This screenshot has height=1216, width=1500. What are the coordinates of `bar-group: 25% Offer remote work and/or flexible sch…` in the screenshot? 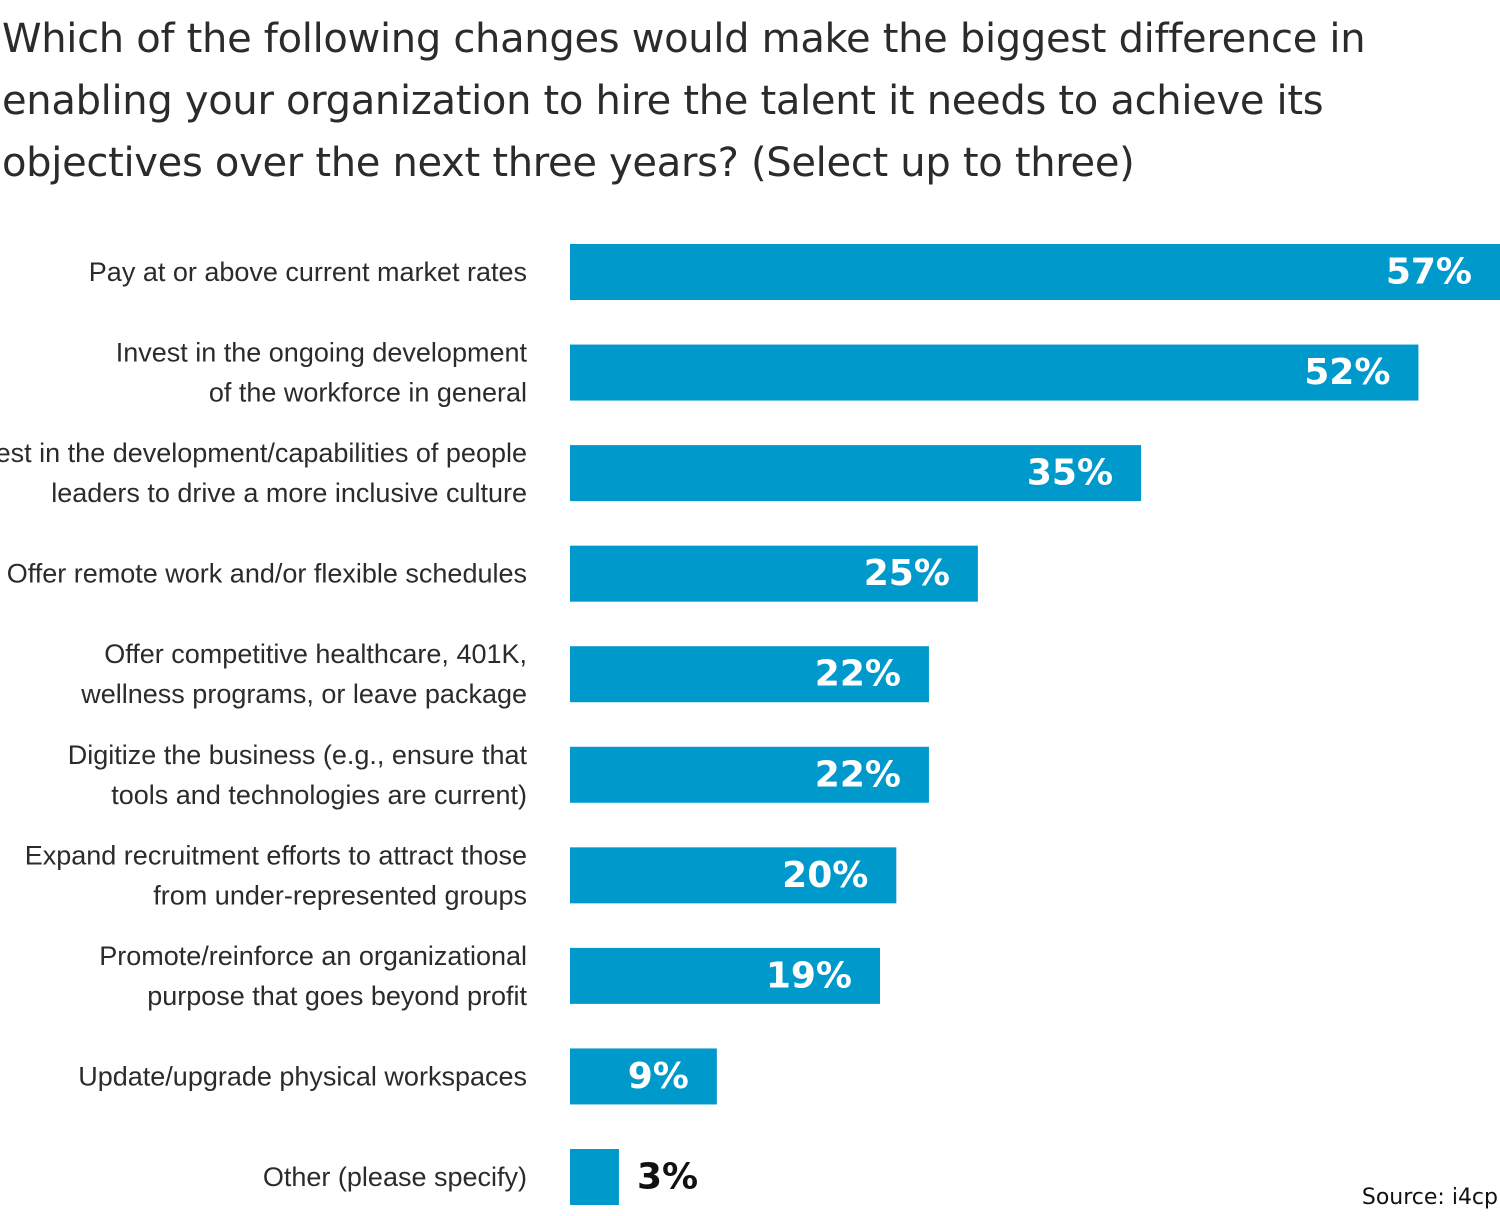 It's located at (492, 573).